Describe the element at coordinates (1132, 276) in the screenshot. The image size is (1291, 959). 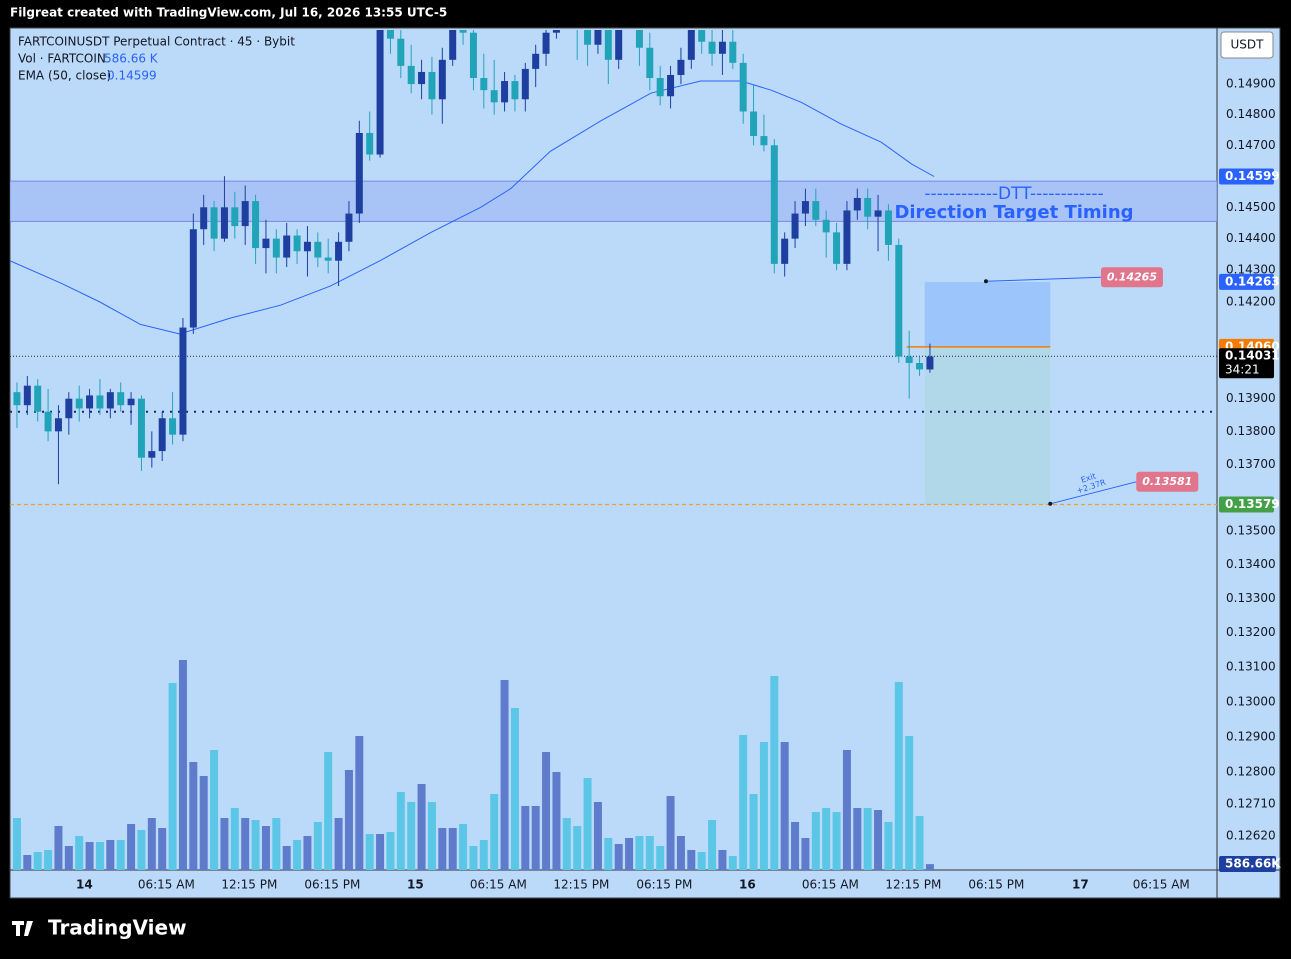
I see `annotation-label: 0.14265` at that location.